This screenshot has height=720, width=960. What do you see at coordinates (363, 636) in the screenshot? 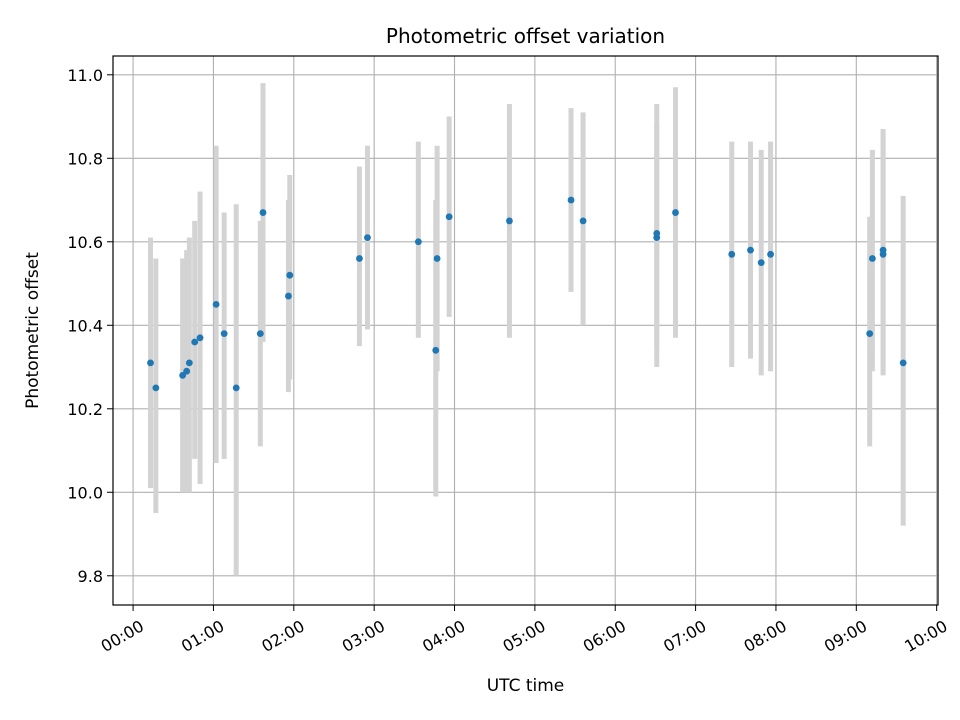
I see `x-tick-label: 03:00` at bounding box center [363, 636].